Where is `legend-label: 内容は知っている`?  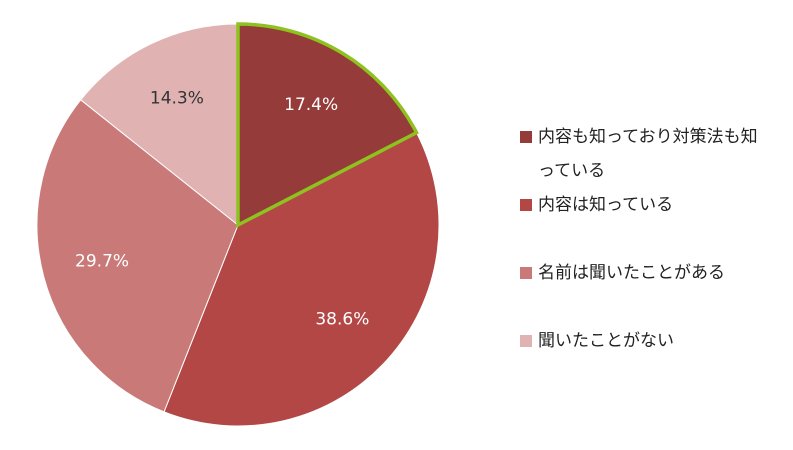 legend-label: 内容は知っている is located at coordinates (606, 205).